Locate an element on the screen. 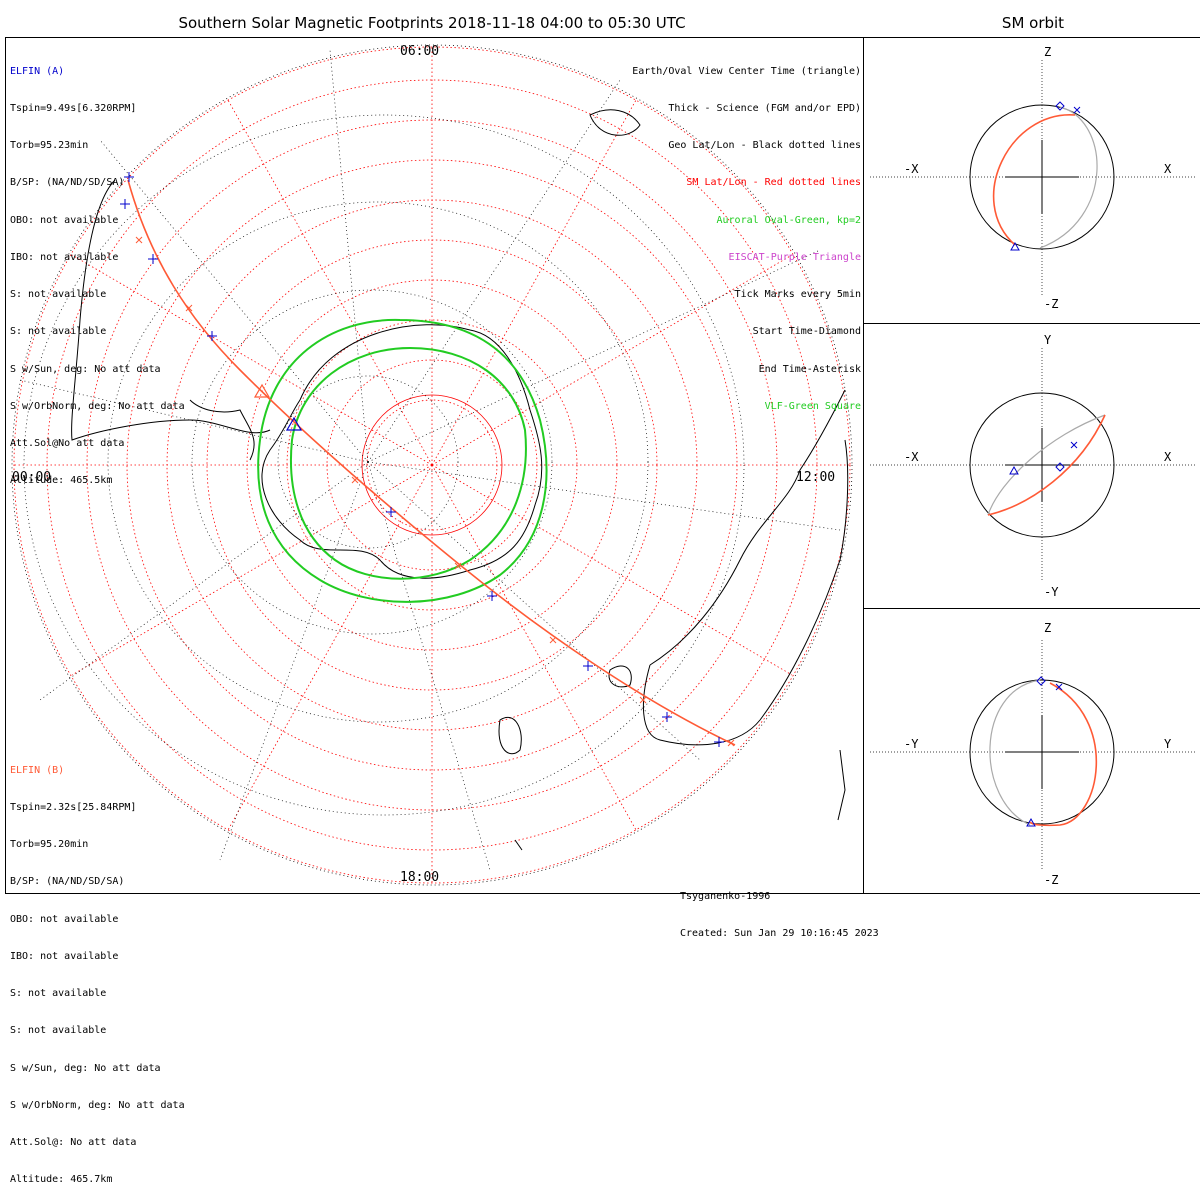 The height and width of the screenshot is (1199, 1200). legend-item: End Time-Asterisk is located at coordinates (809, 369).